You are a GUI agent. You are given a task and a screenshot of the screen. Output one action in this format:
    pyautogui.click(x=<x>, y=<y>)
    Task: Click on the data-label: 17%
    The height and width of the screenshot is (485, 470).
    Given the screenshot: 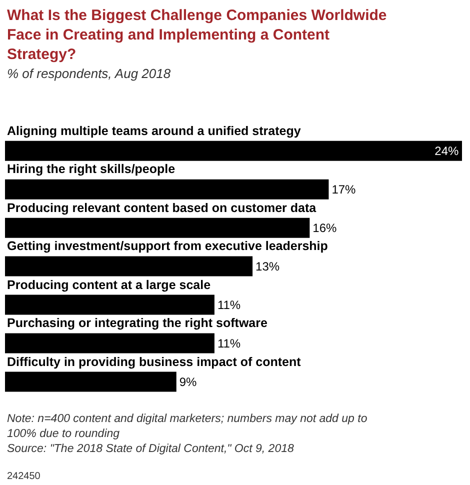 What is the action you would take?
    pyautogui.click(x=344, y=189)
    